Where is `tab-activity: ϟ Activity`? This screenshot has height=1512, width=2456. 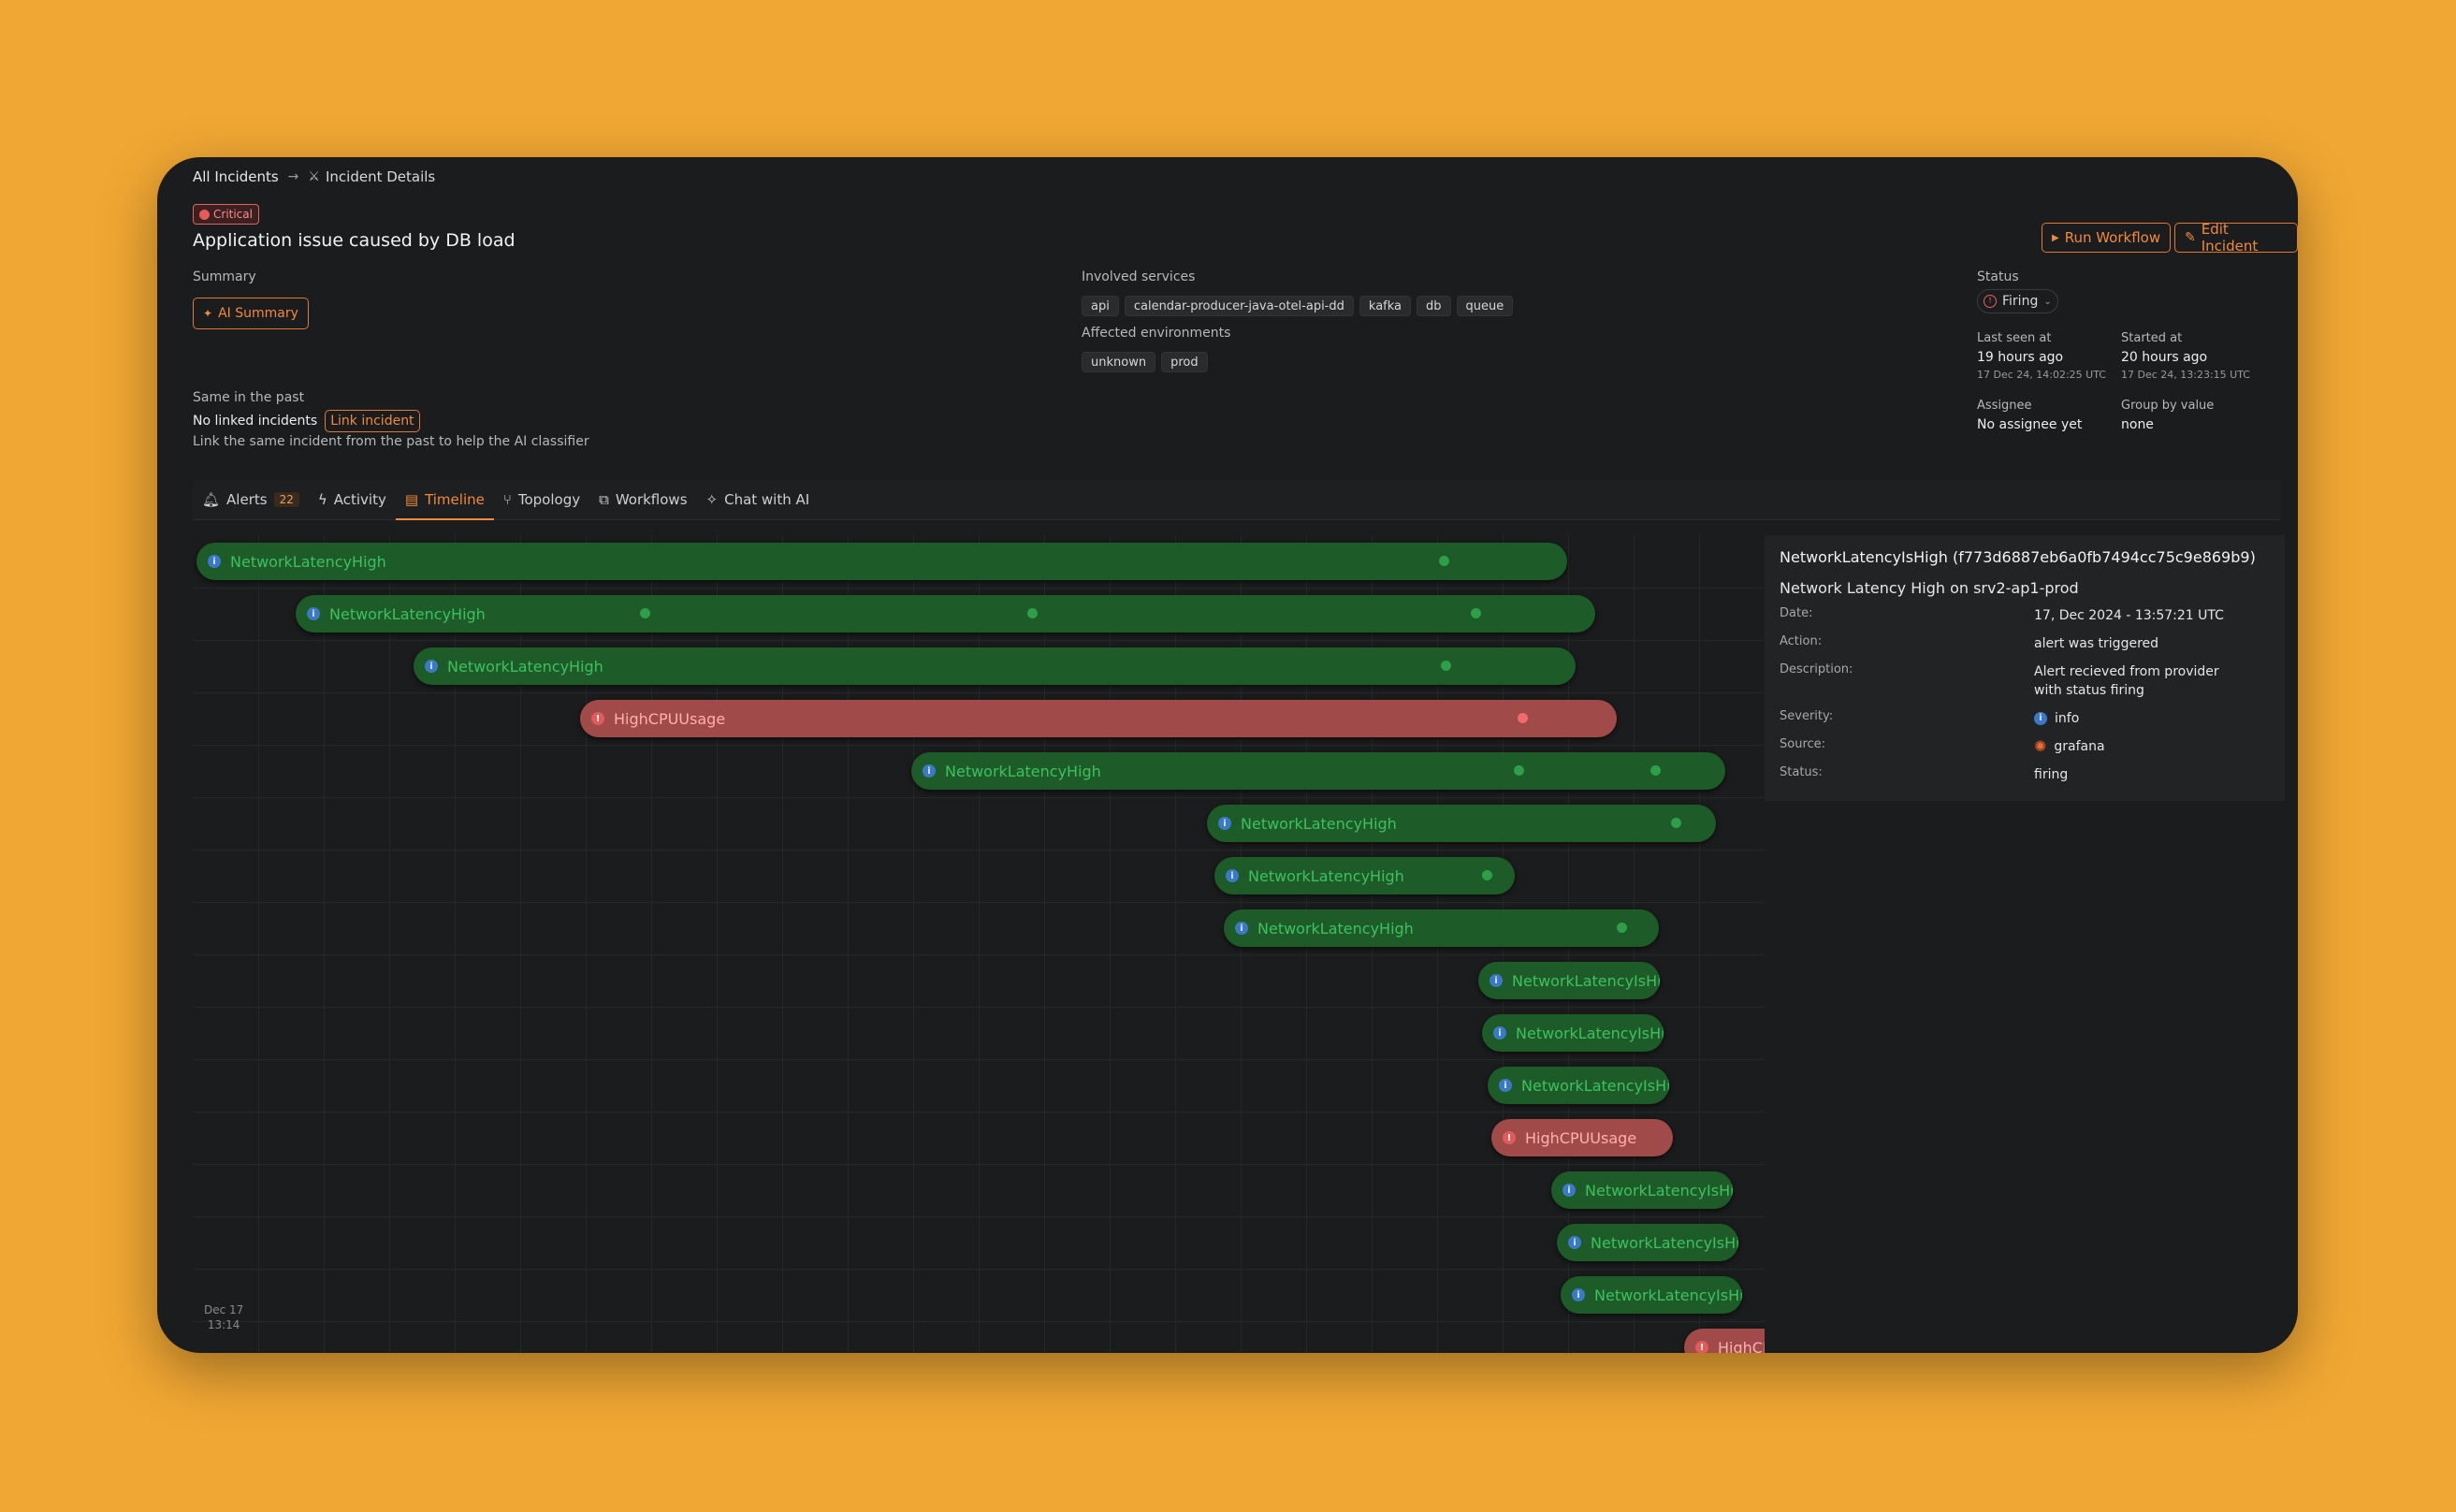
tab-activity: ϟ Activity is located at coordinates (352, 500).